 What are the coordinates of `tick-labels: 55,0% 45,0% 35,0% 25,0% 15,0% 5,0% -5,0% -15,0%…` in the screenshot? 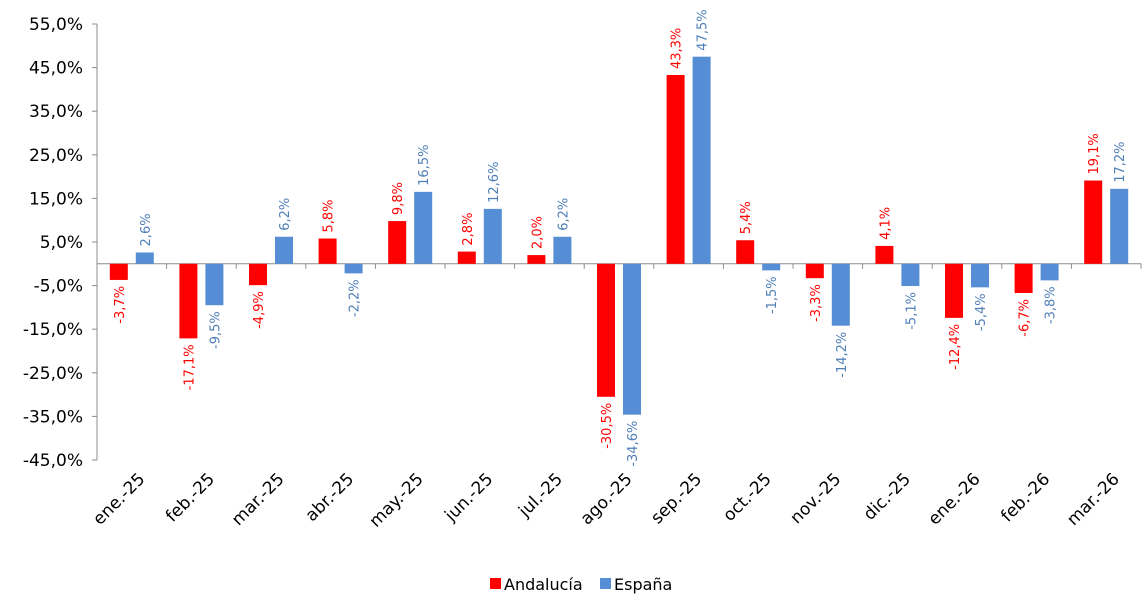 It's located at (53, 243).